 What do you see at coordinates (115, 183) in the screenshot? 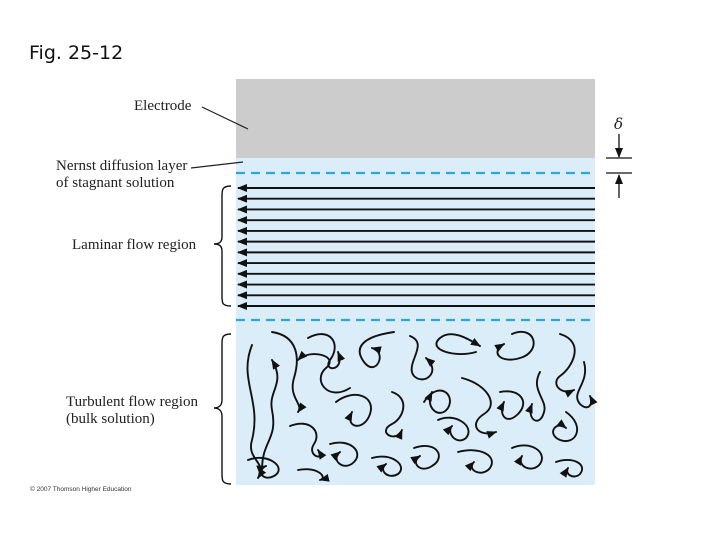
I see `nernst-layer-label-line2: of stagnant solution` at bounding box center [115, 183].